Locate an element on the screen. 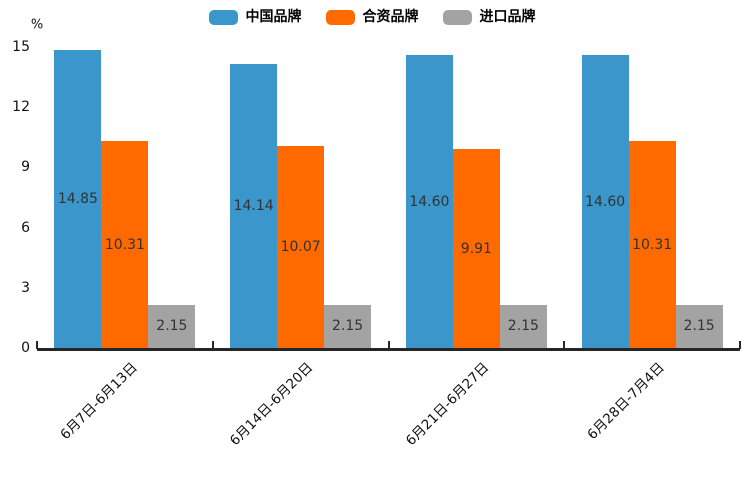 This screenshot has width=744, height=496. legend-item: 进口品牌 is located at coordinates (489, 17).